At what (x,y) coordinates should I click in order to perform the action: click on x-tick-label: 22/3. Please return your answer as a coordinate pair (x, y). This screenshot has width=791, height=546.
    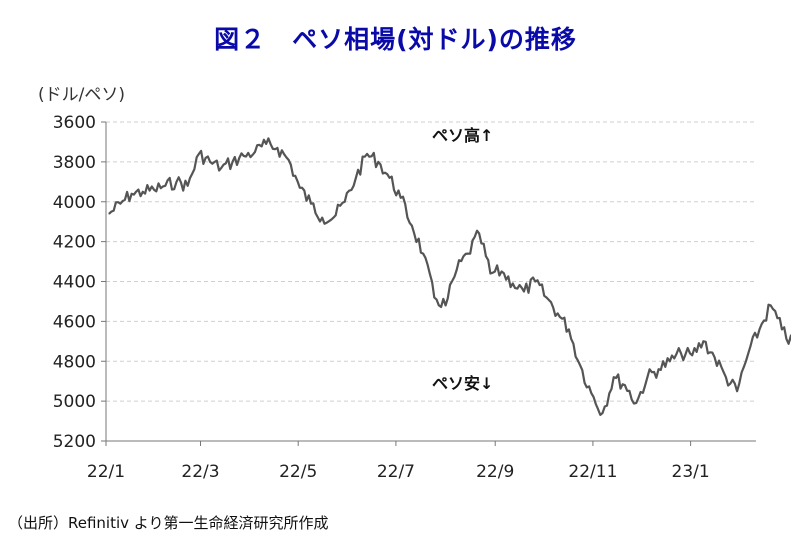
    Looking at the image, I should click on (200, 472).